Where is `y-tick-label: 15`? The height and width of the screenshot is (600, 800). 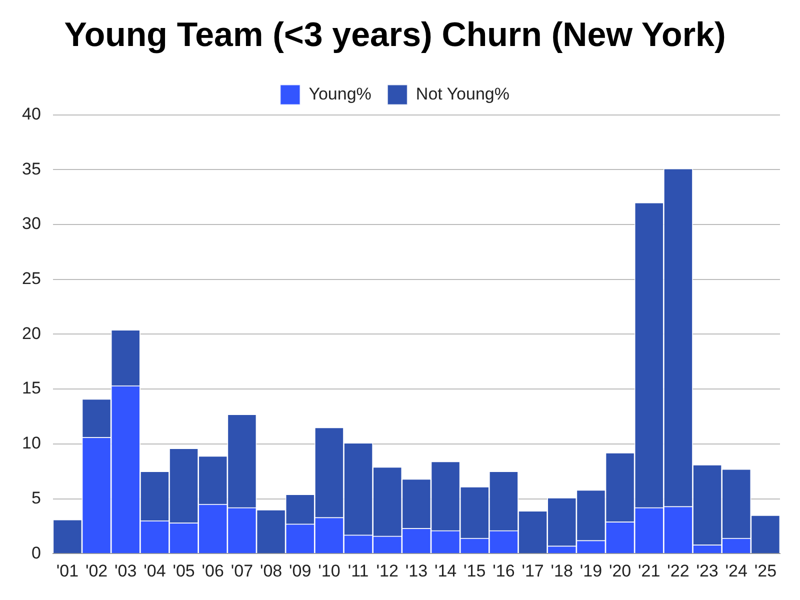
y-tick-label: 15 is located at coordinates (31, 388).